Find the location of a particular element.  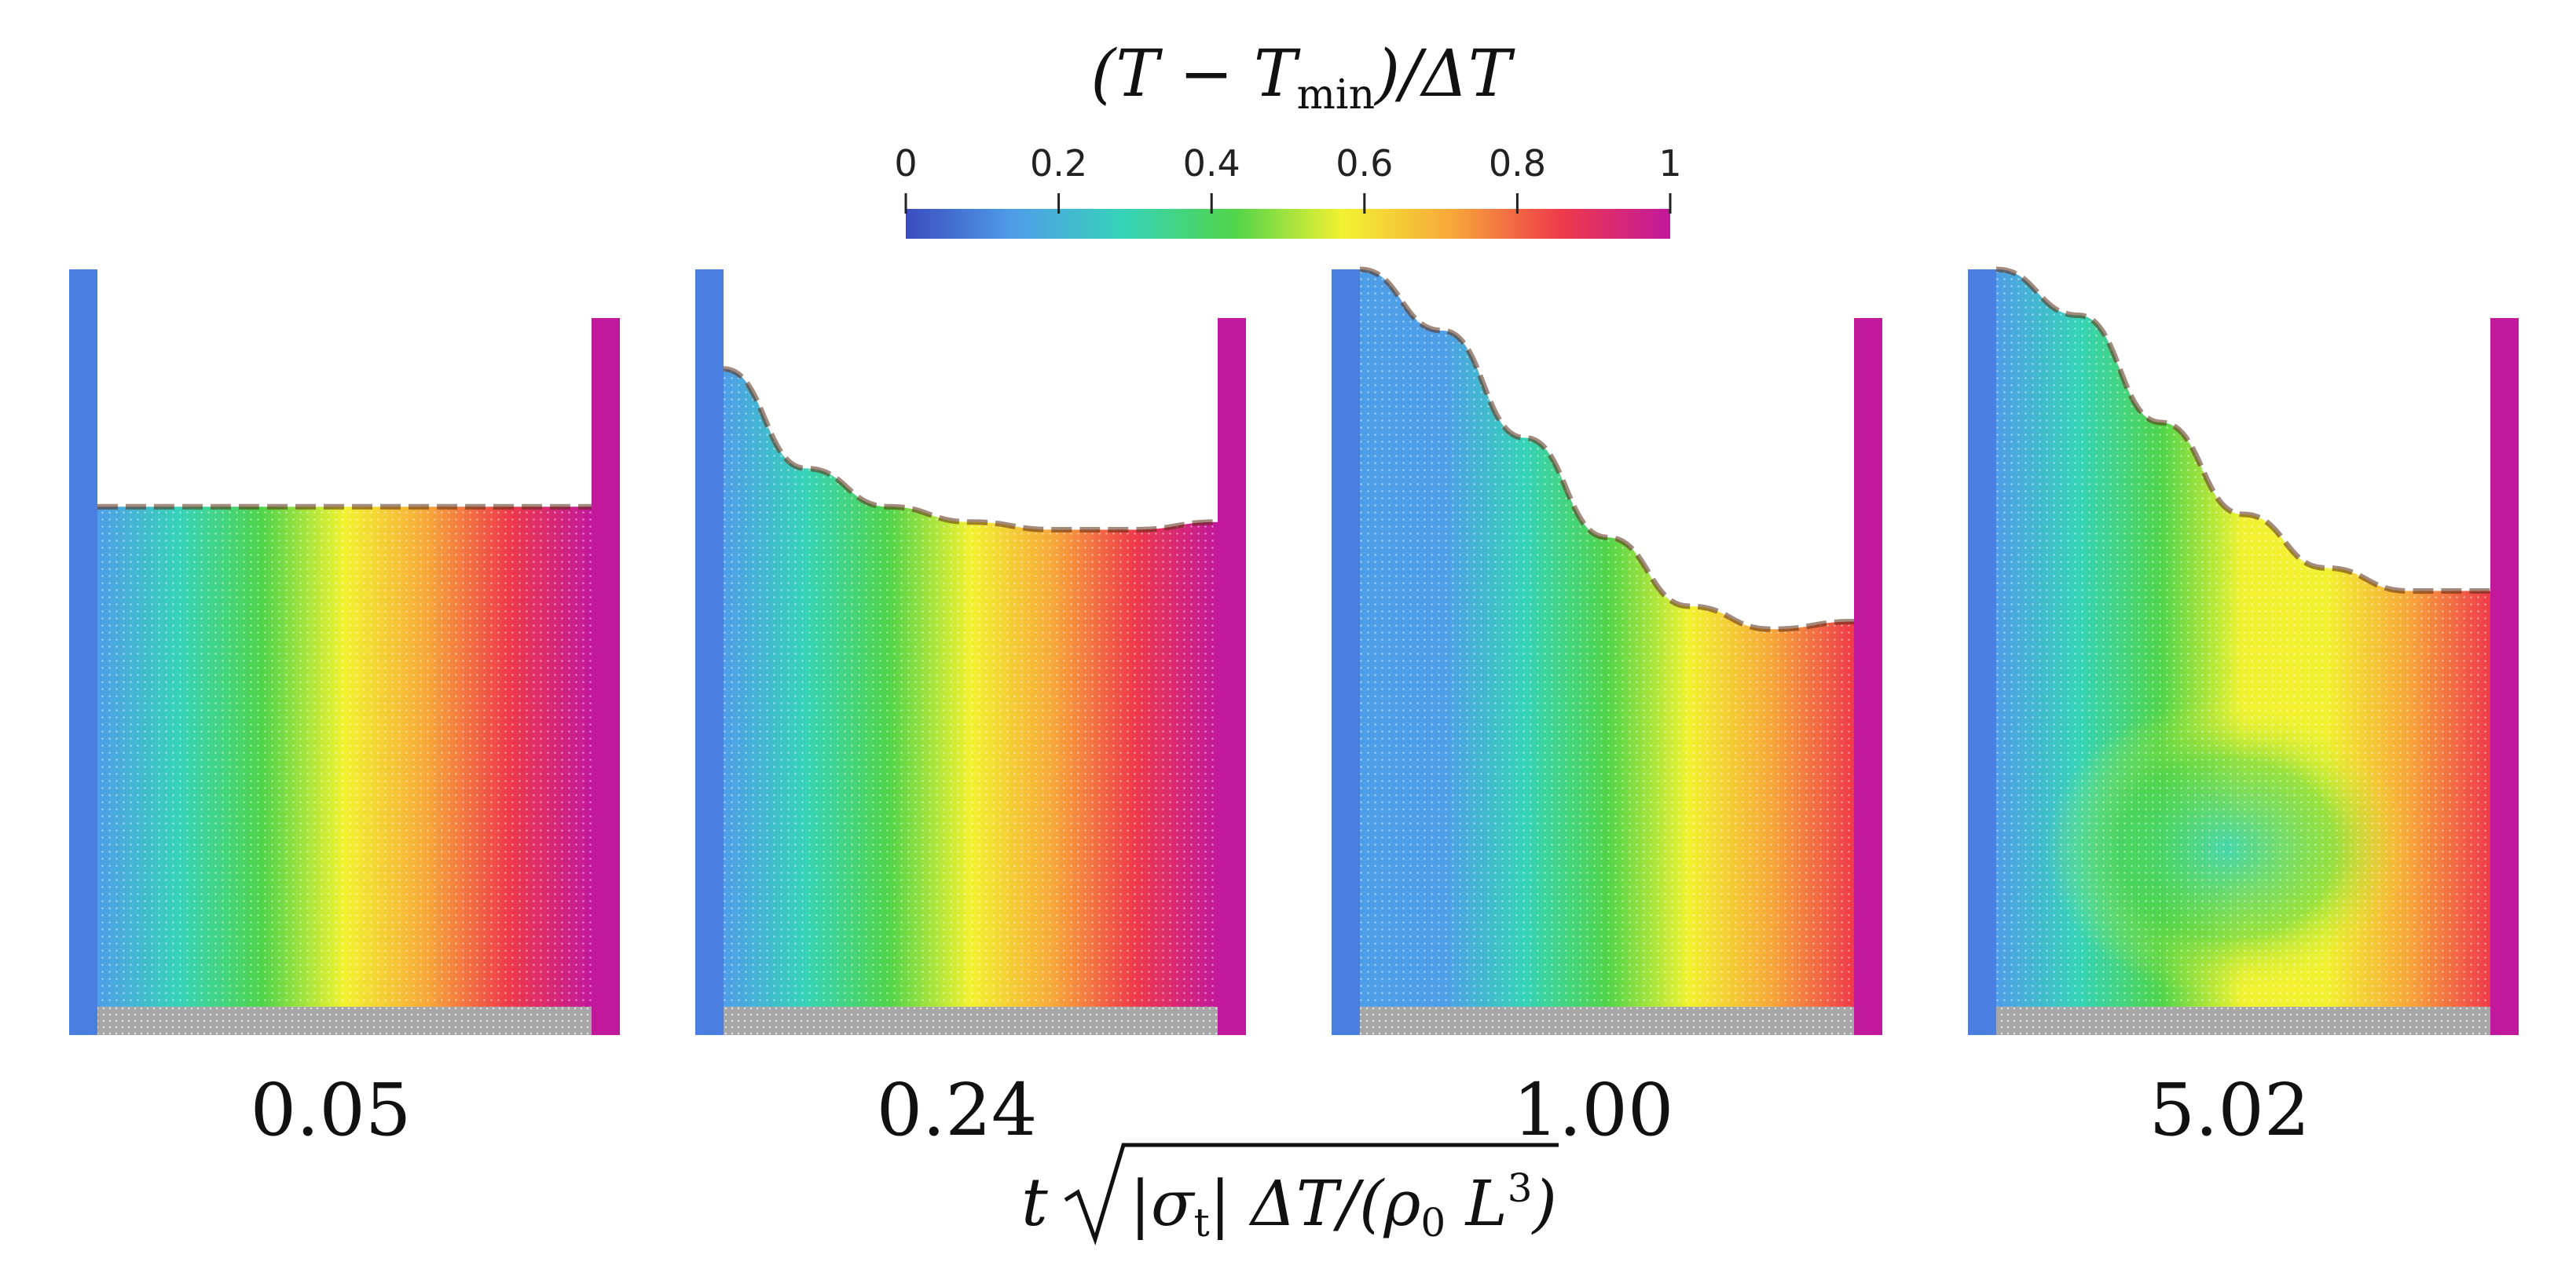

colorbar-title-close: )/ΔT is located at coordinates (1444, 74).